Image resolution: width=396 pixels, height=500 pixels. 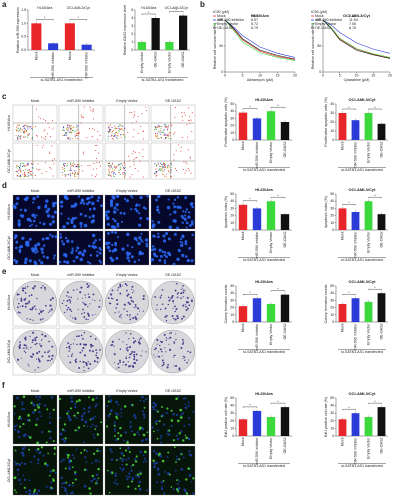 What do you see at coordinates (352, 24) in the screenshot?
I see `ic50-value: 7.55` at bounding box center [352, 24].